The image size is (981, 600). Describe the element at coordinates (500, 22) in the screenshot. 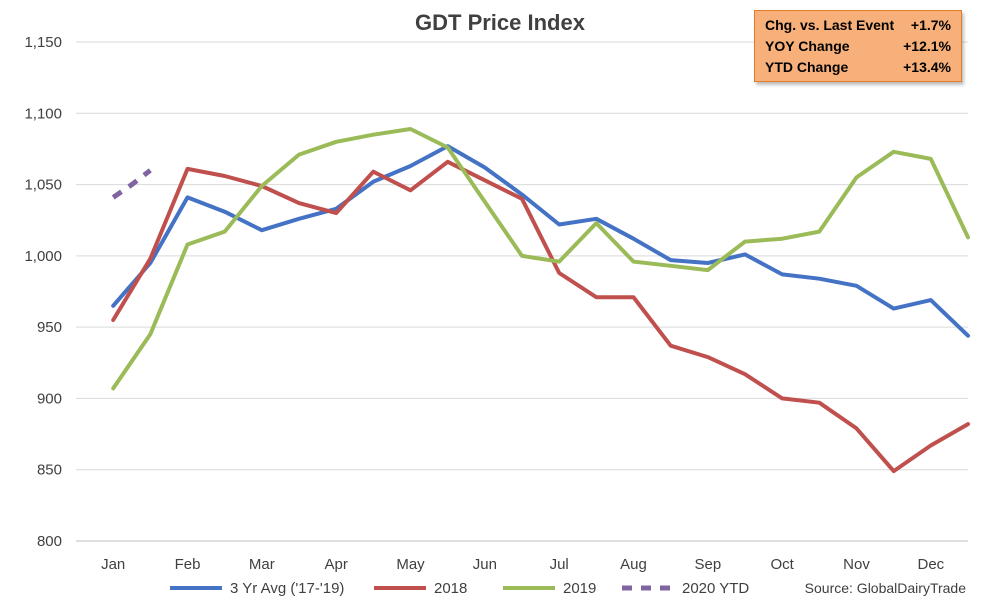

I see `chart-title: GDT Price Index` at that location.